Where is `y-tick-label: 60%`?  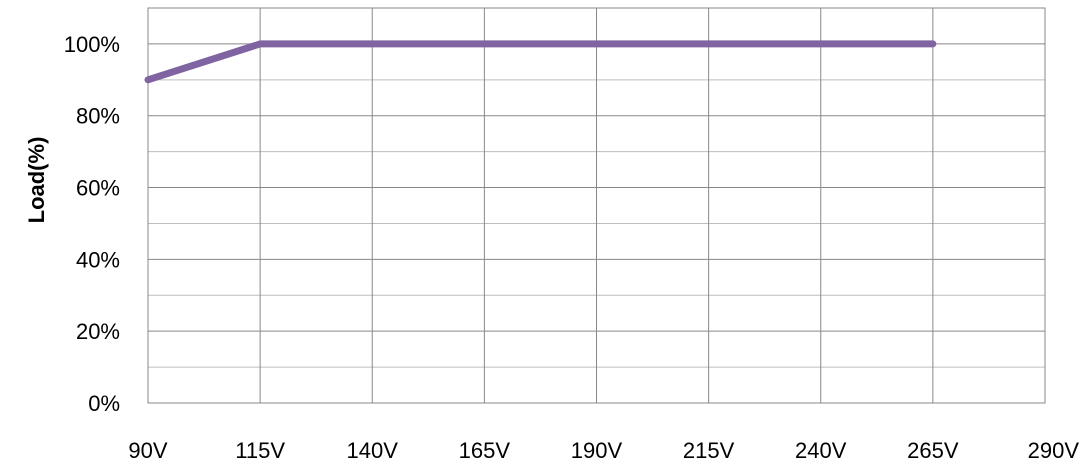 y-tick-label: 60% is located at coordinates (98, 188).